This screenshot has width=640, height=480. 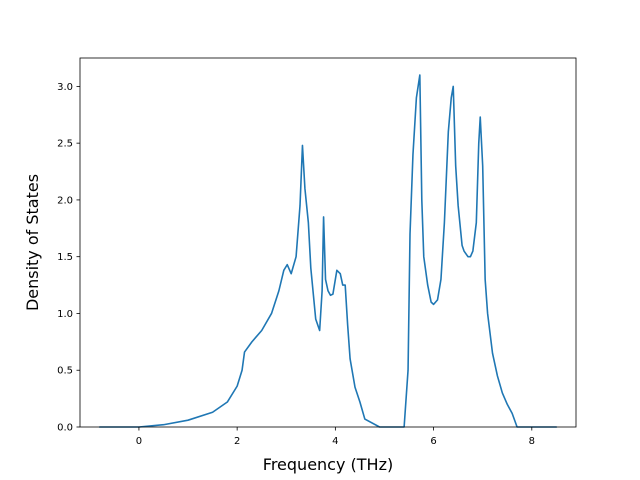 I want to click on y-axis: 0.0 0.5 1.0 1.5 2.0 2.5 3.0, so click(x=68, y=258).